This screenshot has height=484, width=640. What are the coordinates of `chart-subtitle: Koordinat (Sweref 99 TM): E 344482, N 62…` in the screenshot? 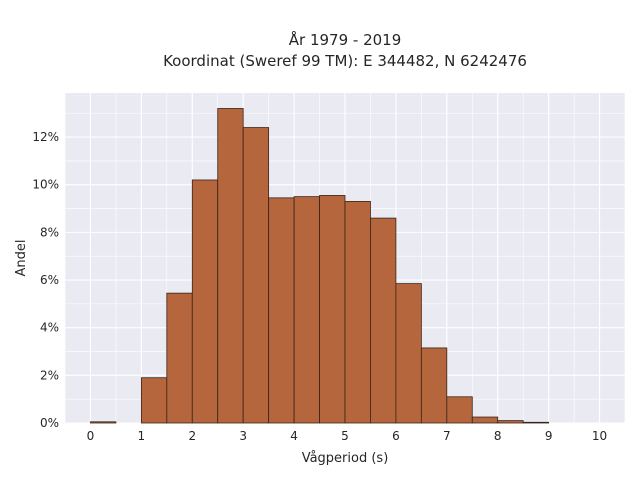 It's located at (345, 61).